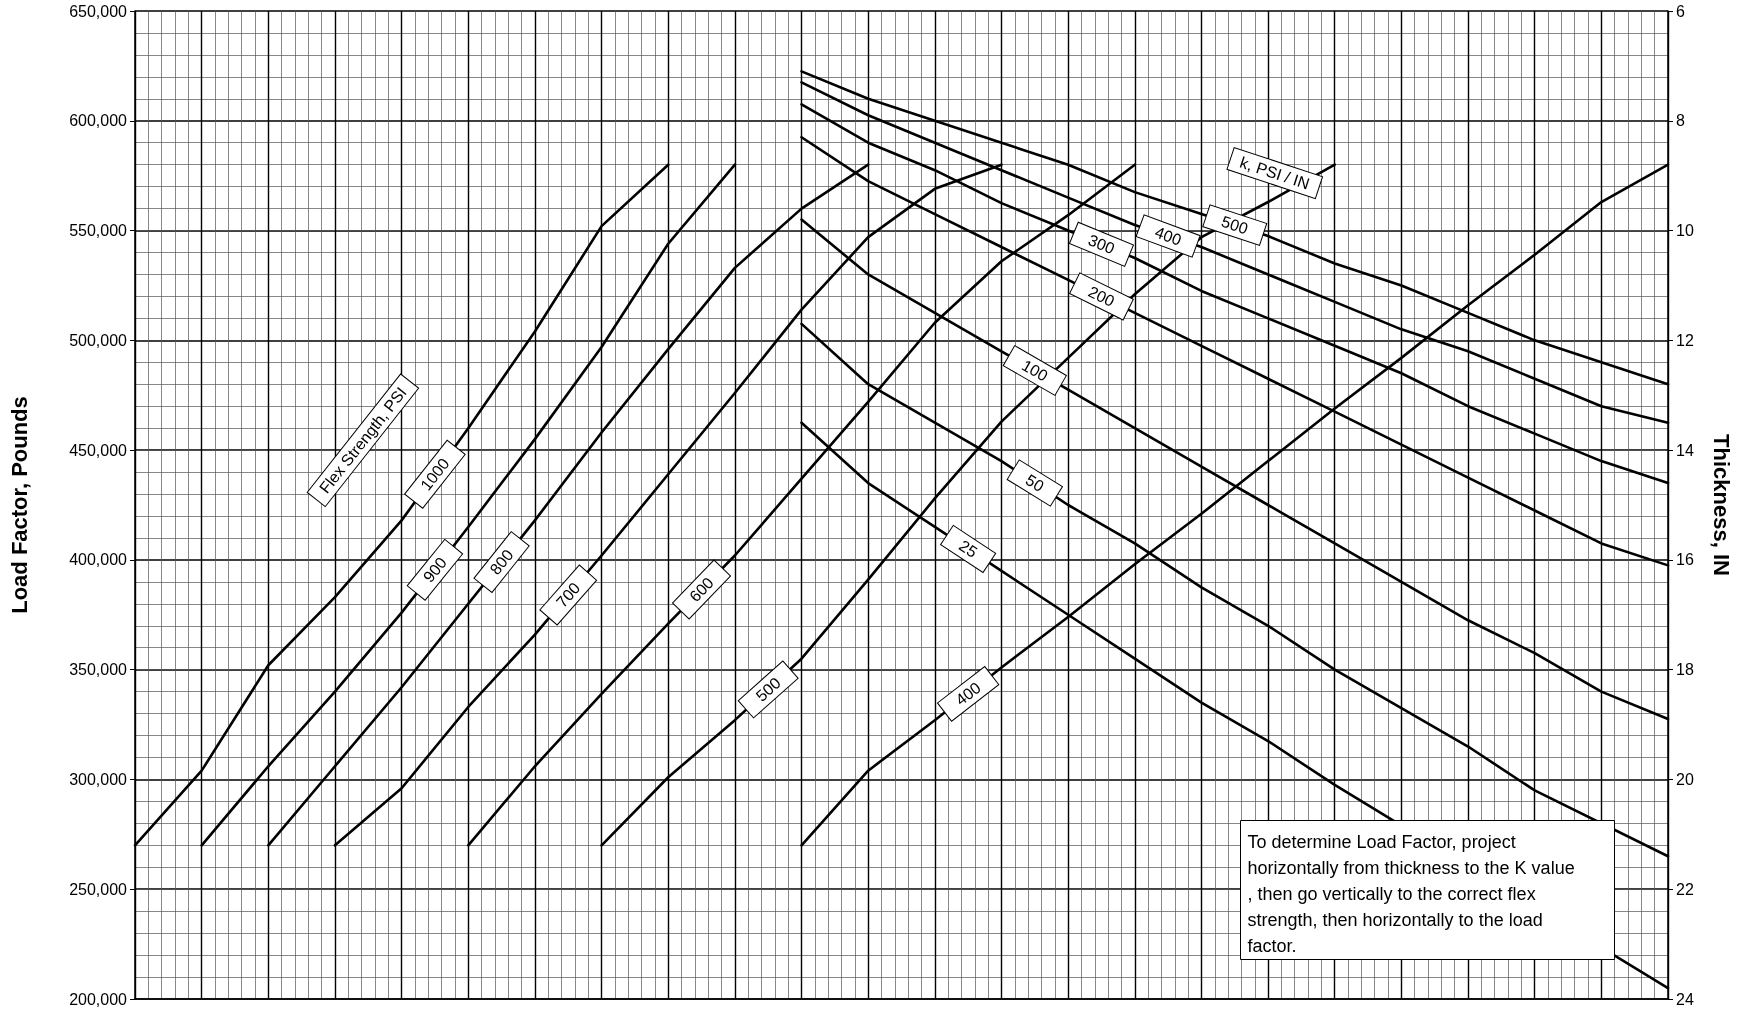 This screenshot has width=1740, height=1012. Describe the element at coordinates (98, 670) in the screenshot. I see `y-tick-label: 350,000` at that location.